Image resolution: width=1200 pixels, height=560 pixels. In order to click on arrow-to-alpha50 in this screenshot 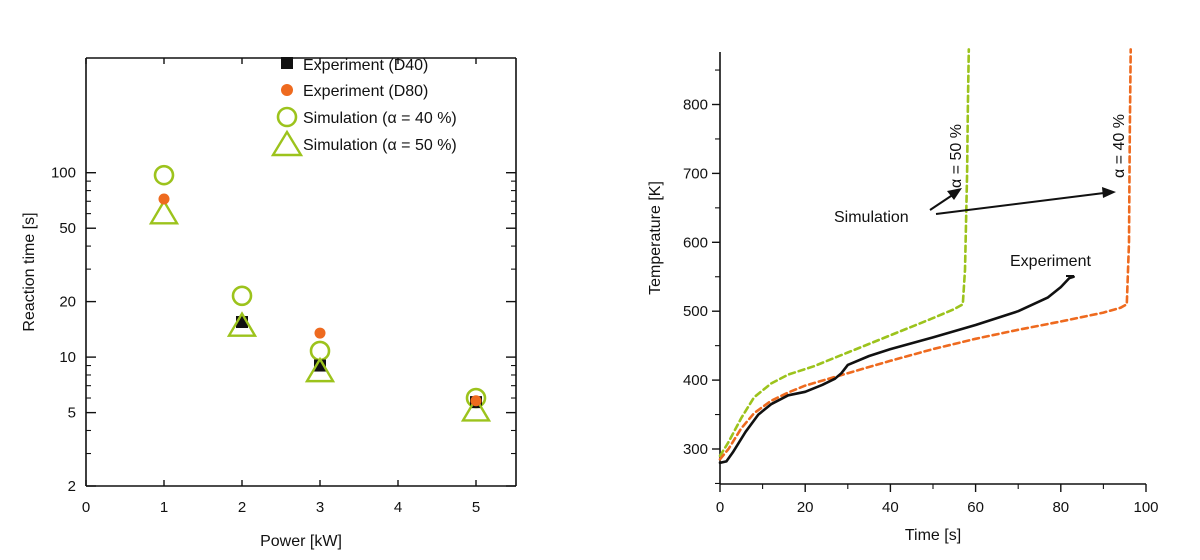, I will do `click(942, 202)`.